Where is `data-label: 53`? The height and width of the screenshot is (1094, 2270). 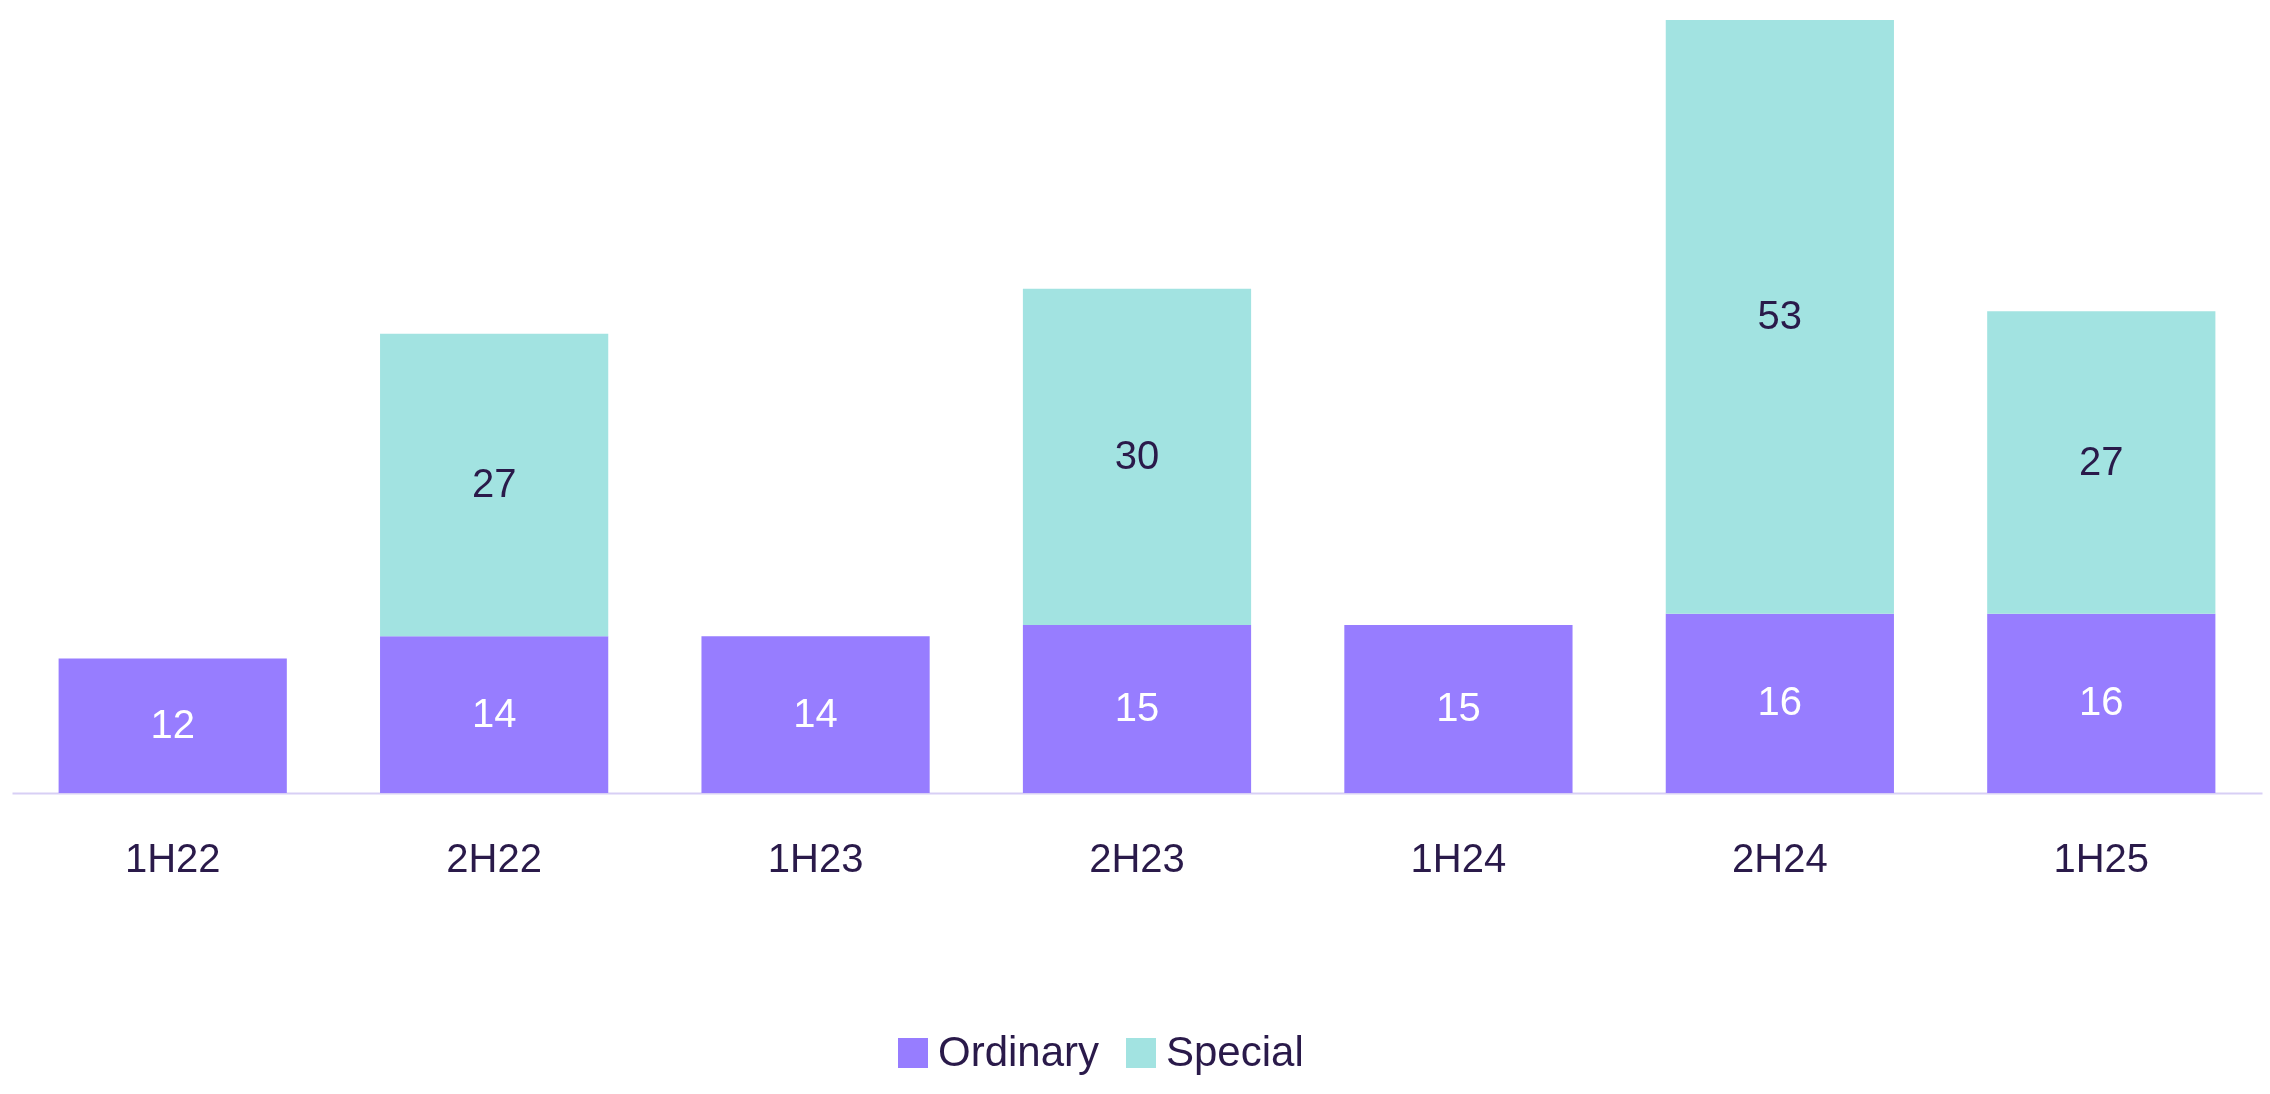
data-label: 53 is located at coordinates (1780, 314).